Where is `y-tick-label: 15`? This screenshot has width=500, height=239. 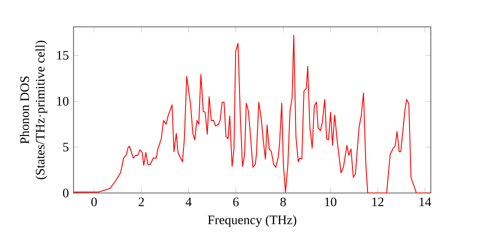 y-tick-label: 15 is located at coordinates (62, 55).